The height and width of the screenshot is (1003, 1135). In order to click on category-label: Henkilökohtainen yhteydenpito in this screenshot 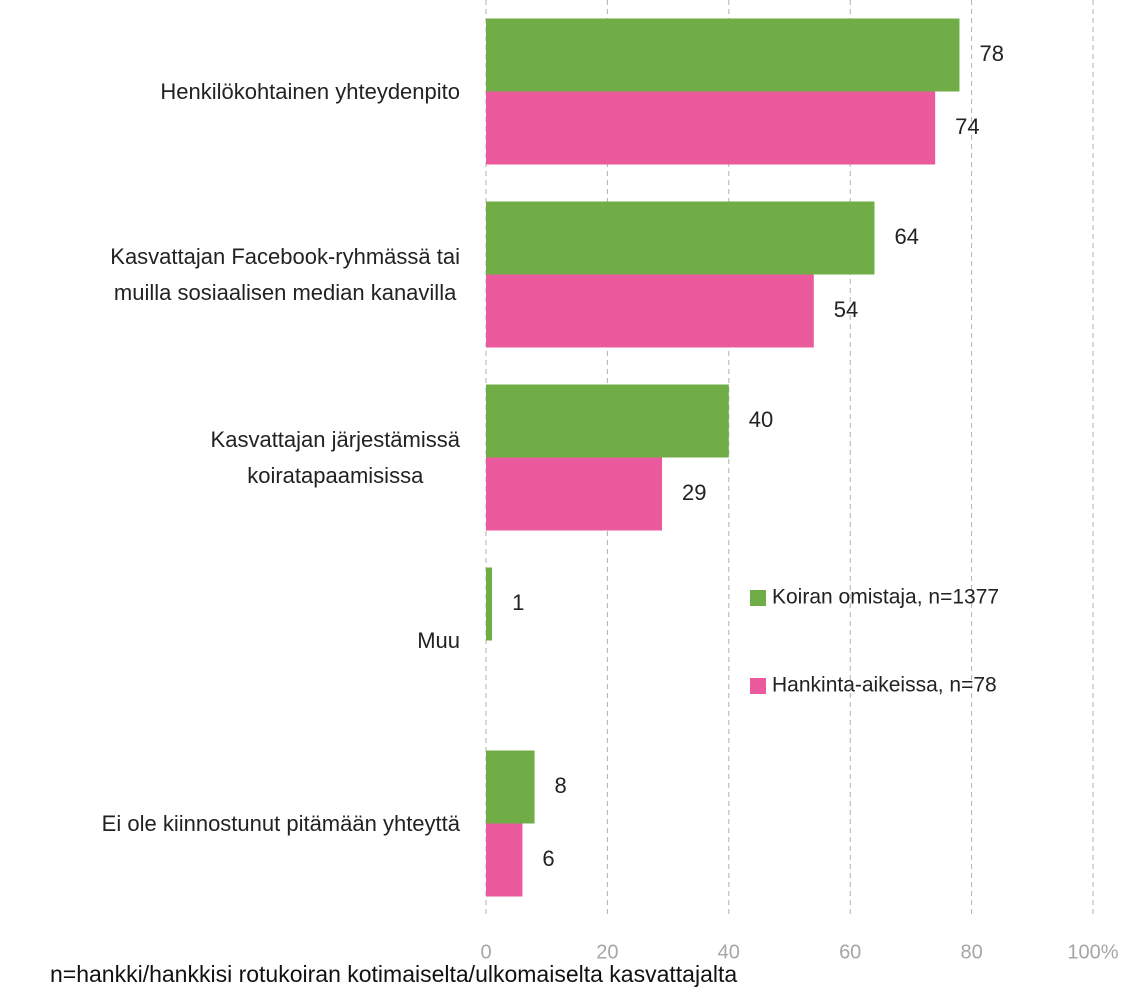, I will do `click(310, 91)`.